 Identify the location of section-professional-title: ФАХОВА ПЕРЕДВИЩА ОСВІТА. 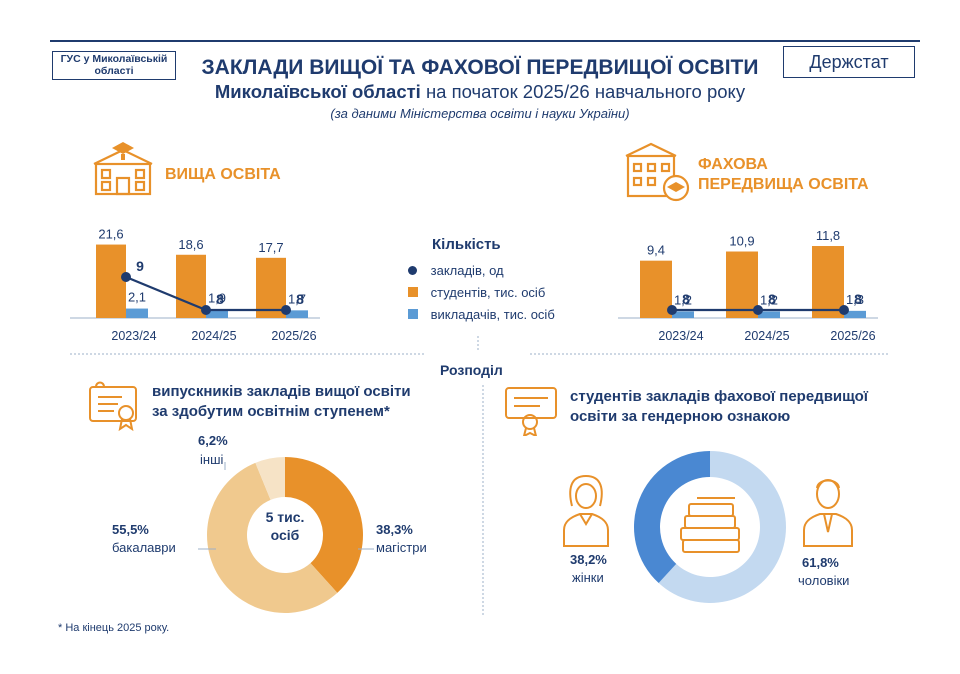
(783, 175).